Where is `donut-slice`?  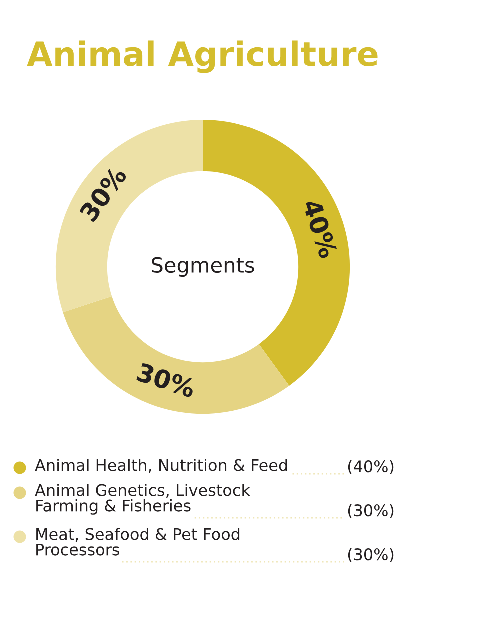
donut-slice is located at coordinates (176, 355).